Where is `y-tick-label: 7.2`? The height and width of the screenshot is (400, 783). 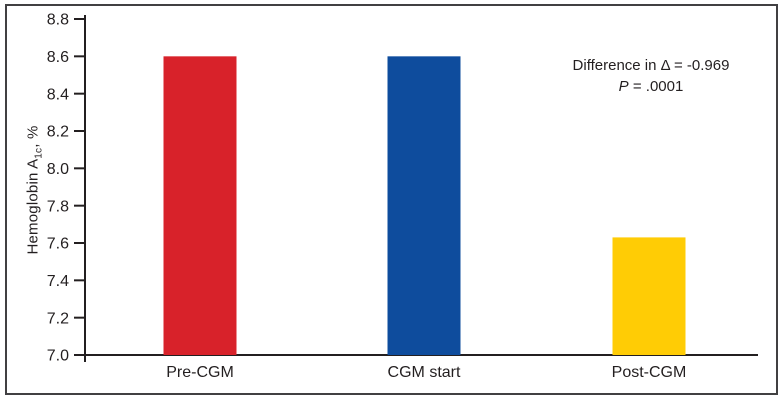 y-tick-label: 7.2 is located at coordinates (58, 318).